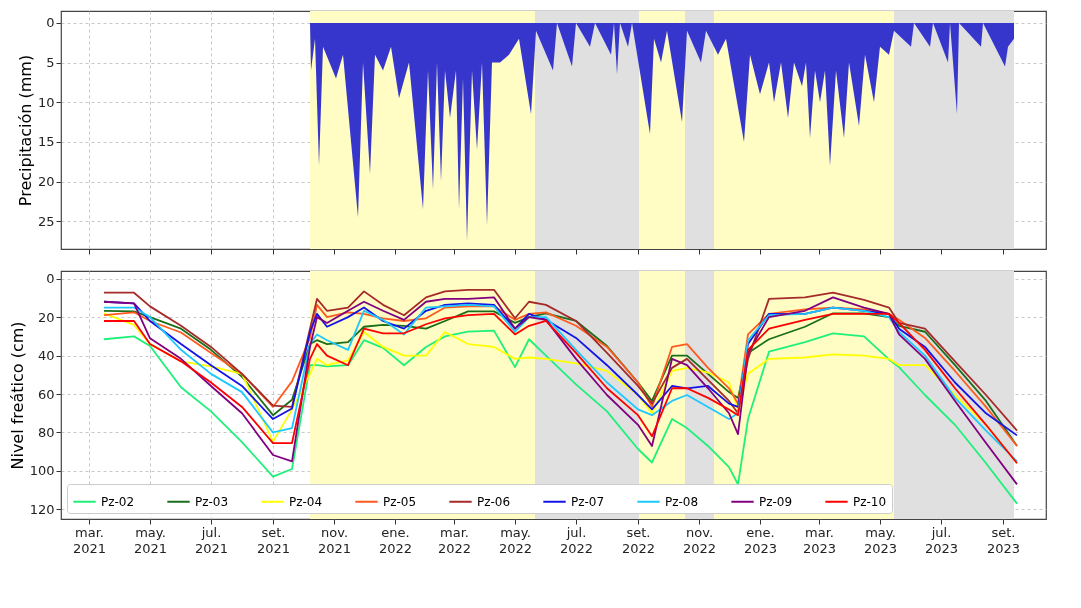 This screenshot has width=1081, height=608. Describe the element at coordinates (50, 63) in the screenshot. I see `y-tick-label: 5` at that location.